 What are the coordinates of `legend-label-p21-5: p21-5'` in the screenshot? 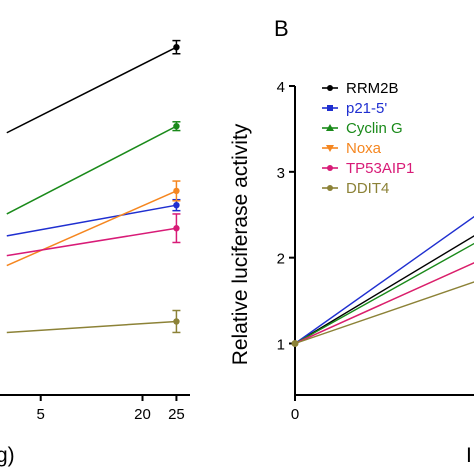 It's located at (366, 108).